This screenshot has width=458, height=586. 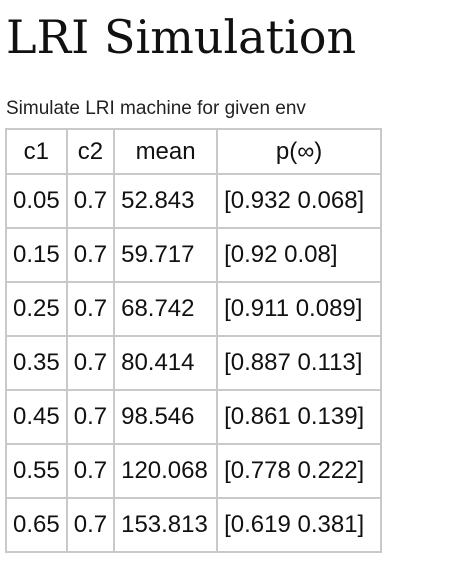 I want to click on cell-p-infinity: [0.778 0.222], so click(x=299, y=471).